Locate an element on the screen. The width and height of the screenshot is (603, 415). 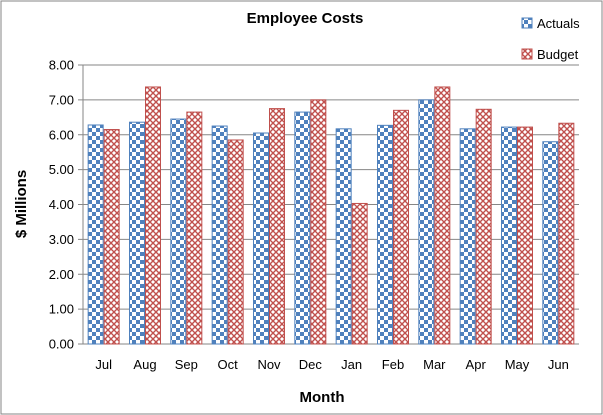
y-axis-title: $ Millions is located at coordinates (21, 204).